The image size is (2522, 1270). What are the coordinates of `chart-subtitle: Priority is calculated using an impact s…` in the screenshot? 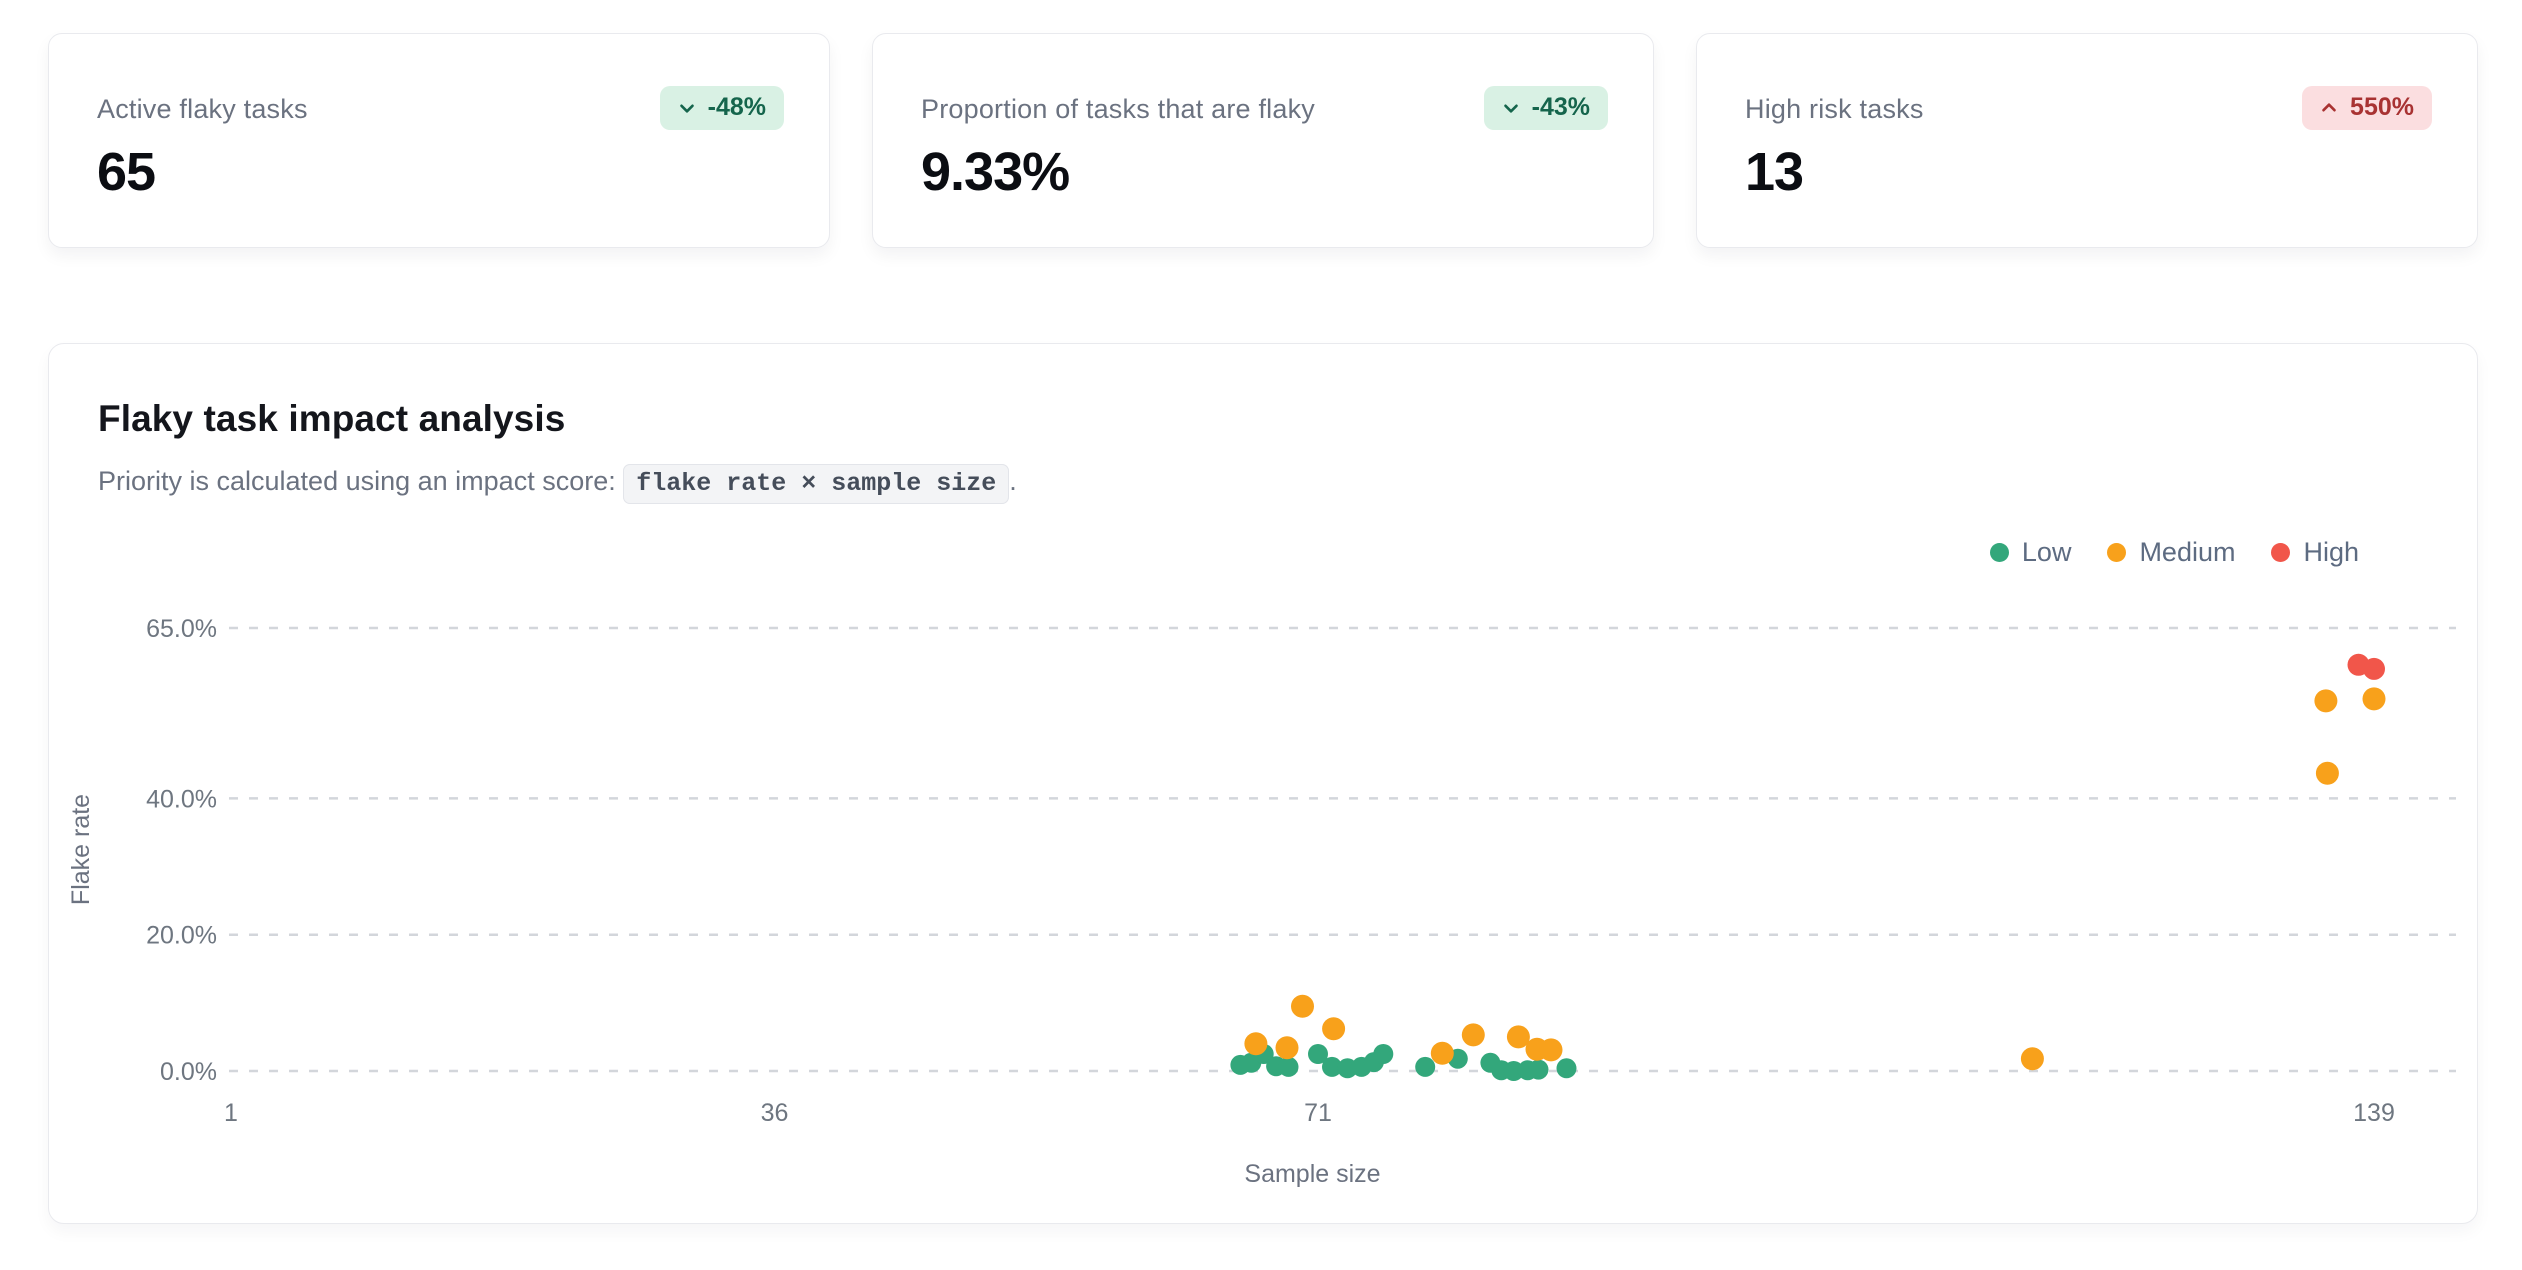 It's located at (1287, 484).